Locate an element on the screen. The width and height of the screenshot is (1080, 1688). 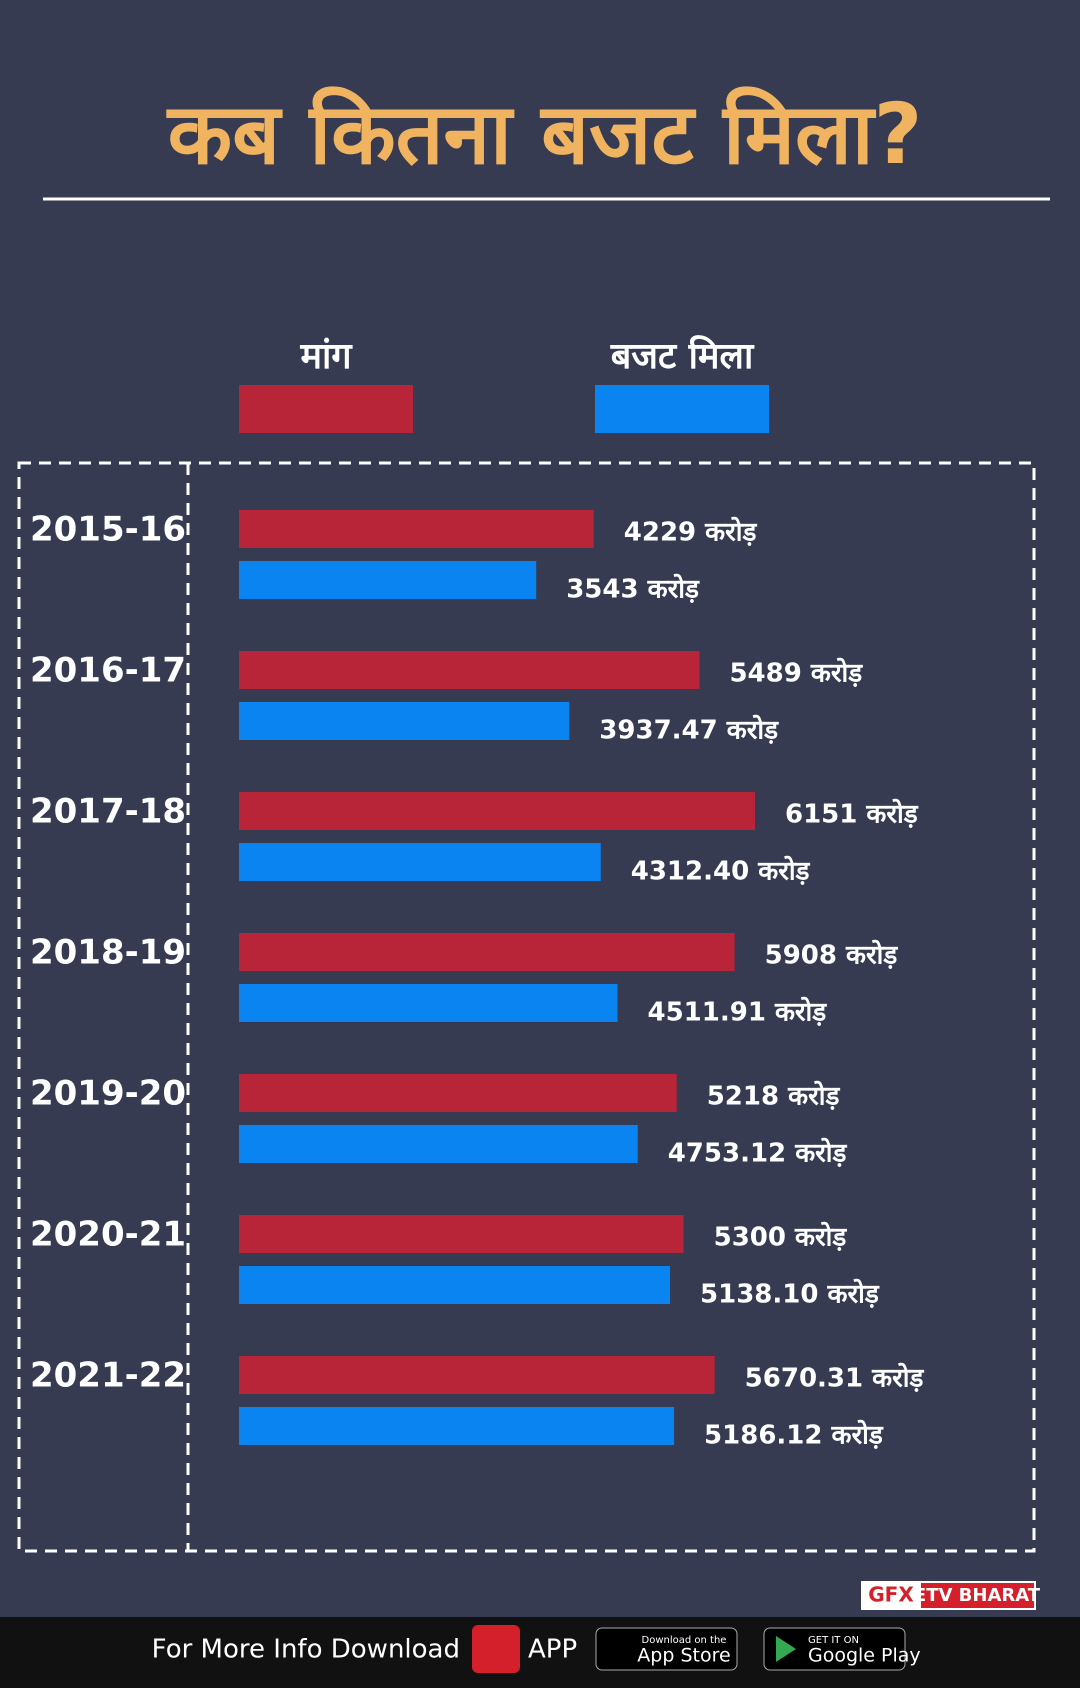
gplay-label: Google Play is located at coordinates (864, 1656).